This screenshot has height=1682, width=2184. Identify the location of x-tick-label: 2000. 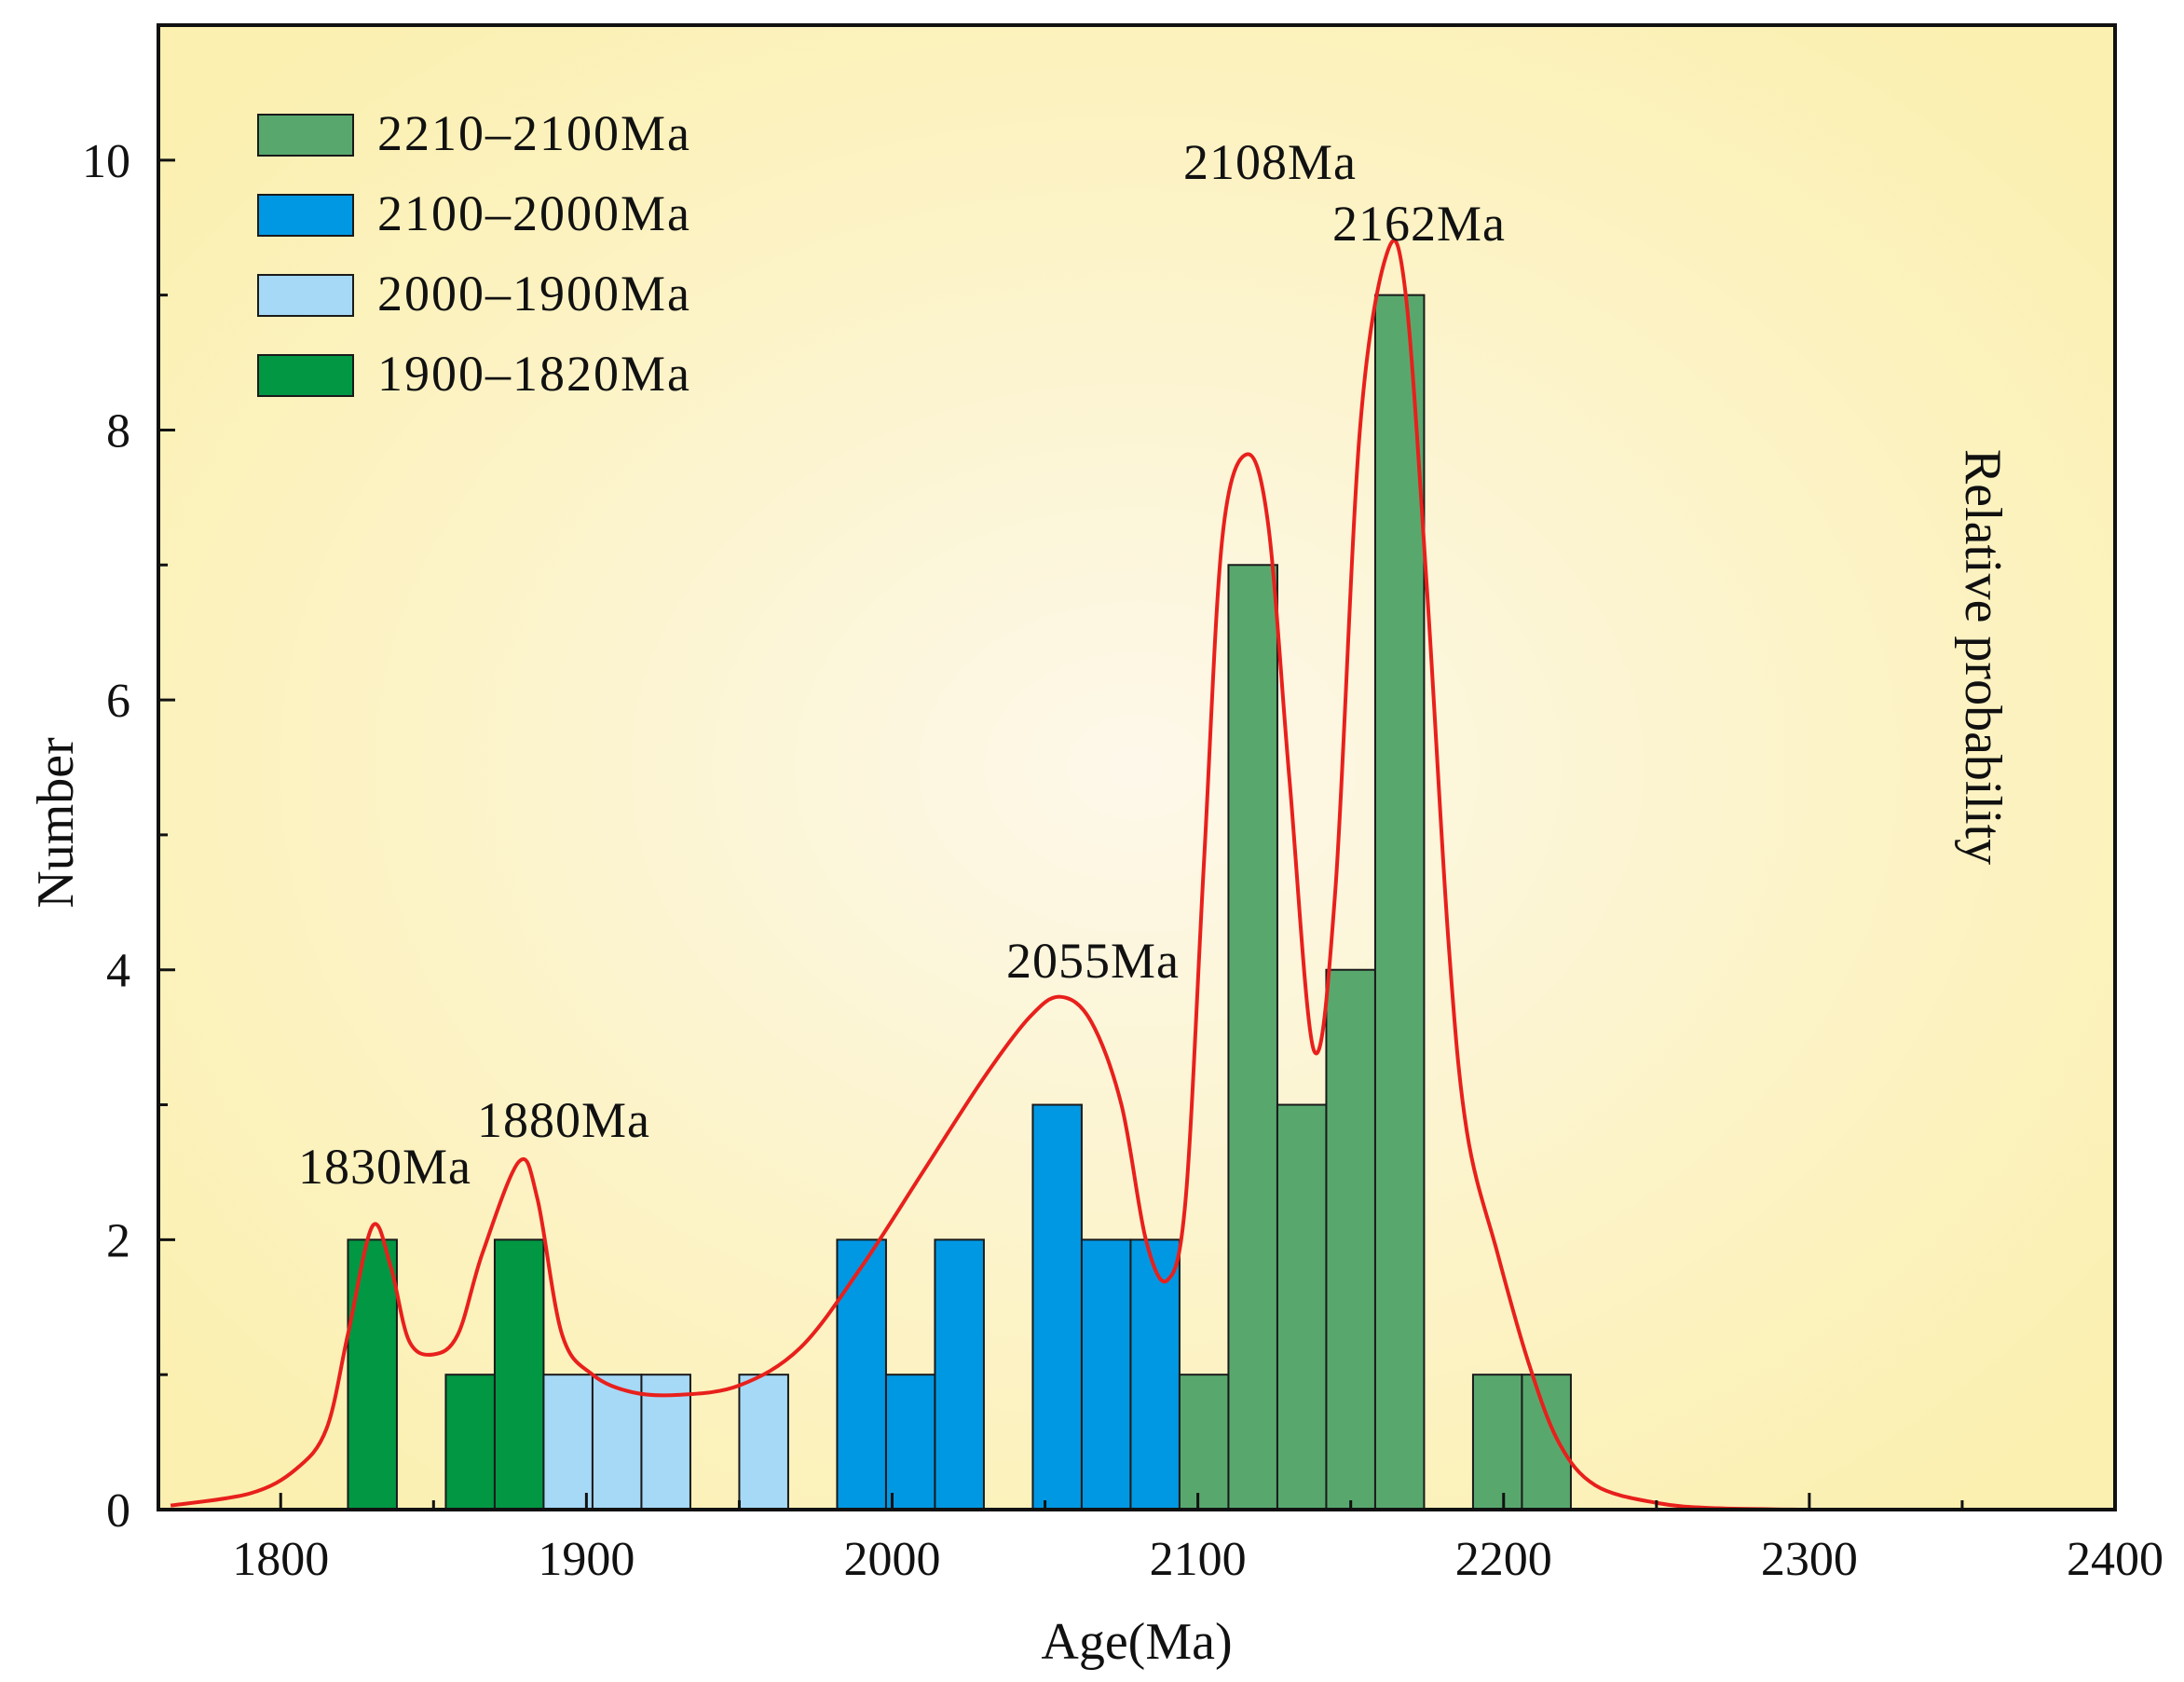
(892, 1560).